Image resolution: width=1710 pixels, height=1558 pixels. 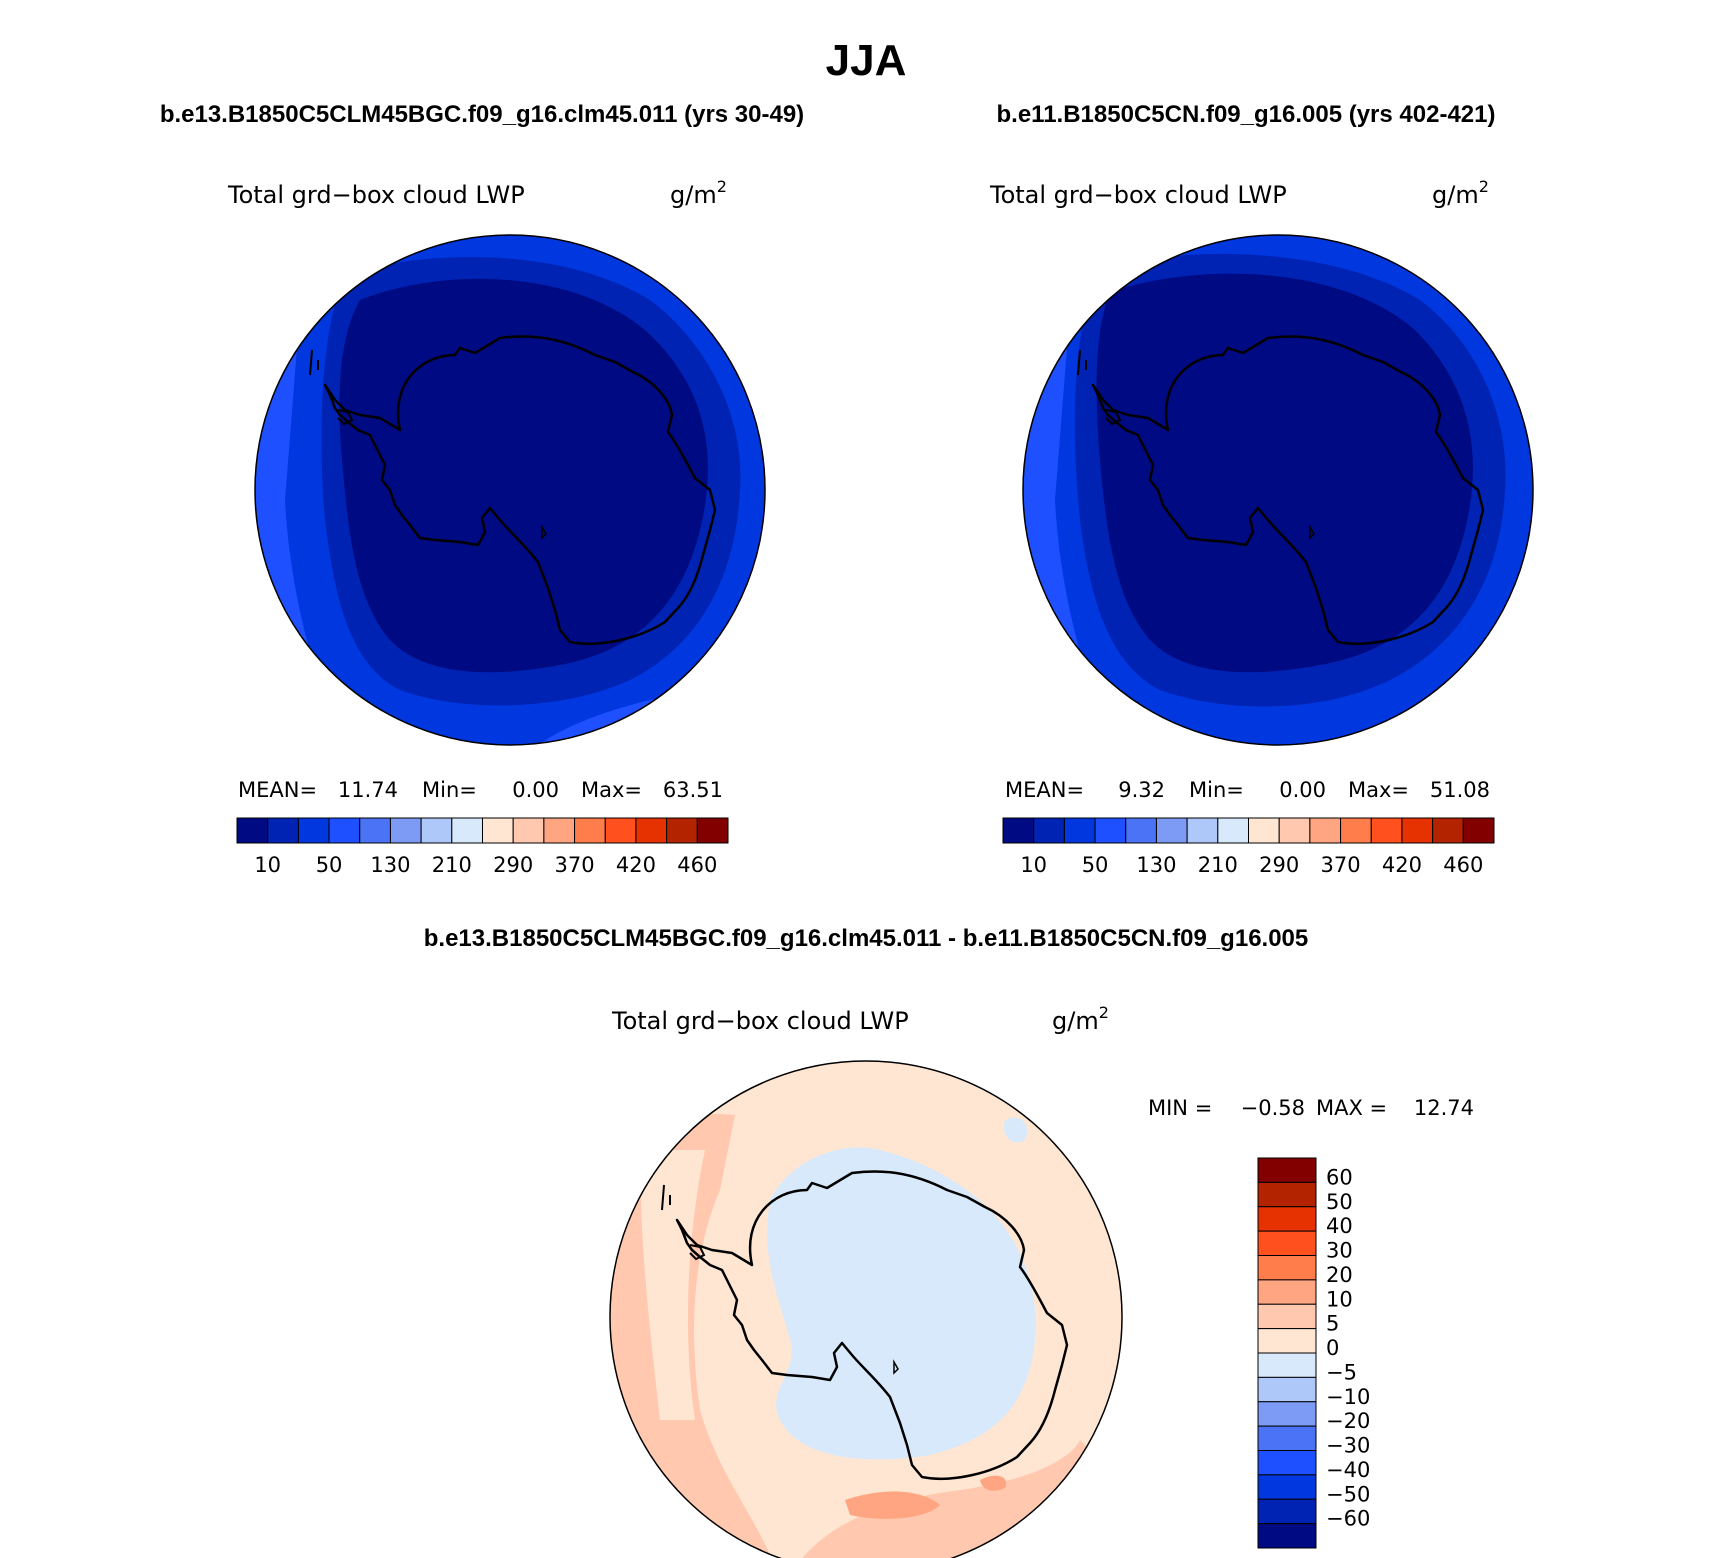 What do you see at coordinates (1033, 865) in the screenshot?
I see `panel-b-colorbar-tick-label: 10` at bounding box center [1033, 865].